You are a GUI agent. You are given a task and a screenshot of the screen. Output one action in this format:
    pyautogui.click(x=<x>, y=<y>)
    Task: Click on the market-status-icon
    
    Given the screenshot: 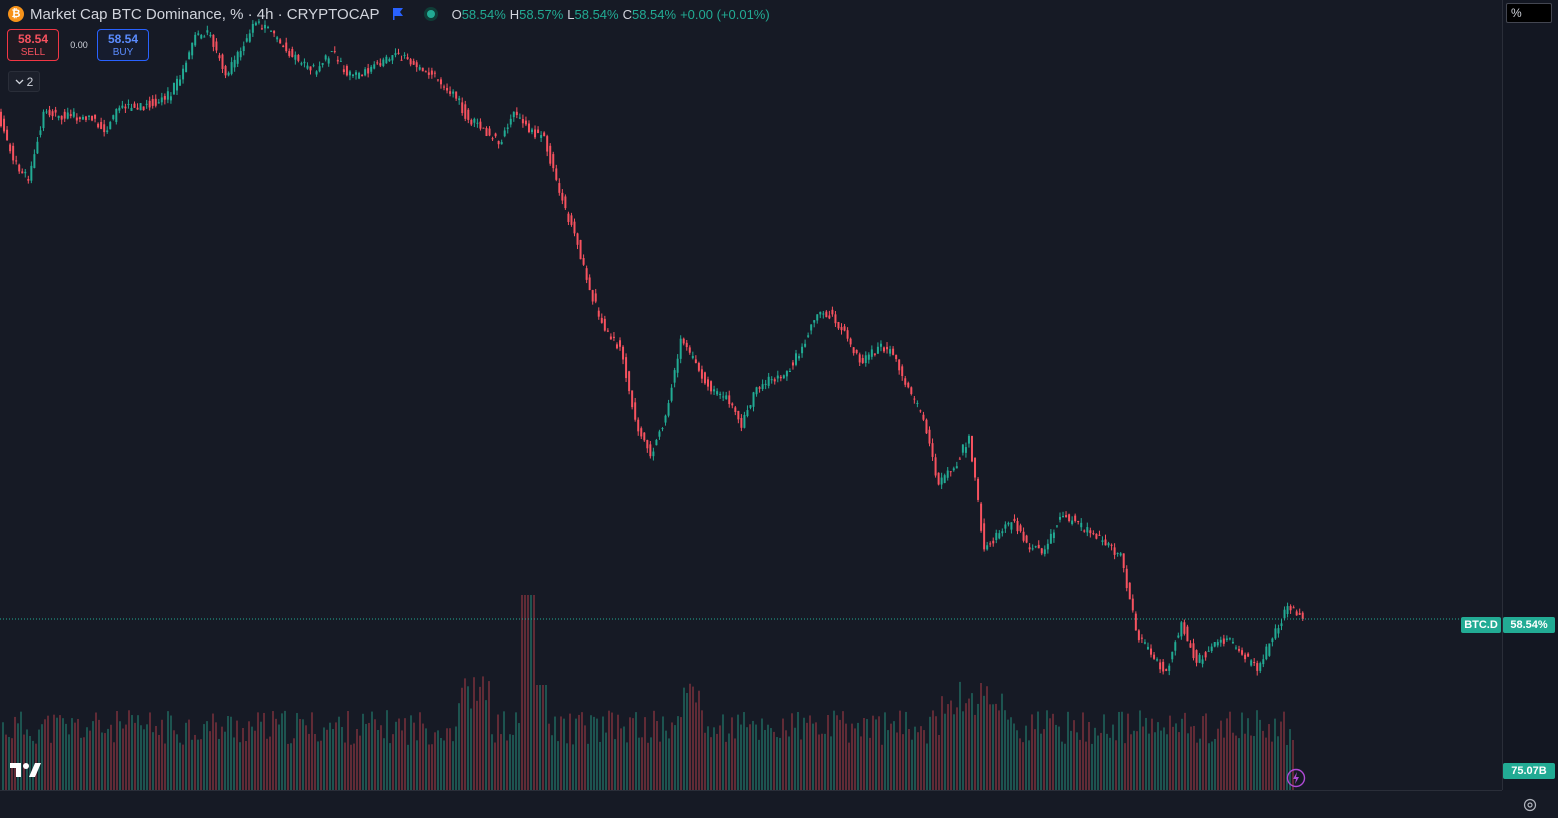 What is the action you would take?
    pyautogui.click(x=430, y=14)
    